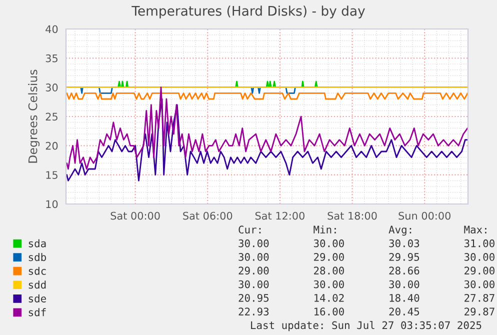  Describe the element at coordinates (366, 257) in the screenshot. I see `text: 30.00 29.00 29.95 30.00` at that location.